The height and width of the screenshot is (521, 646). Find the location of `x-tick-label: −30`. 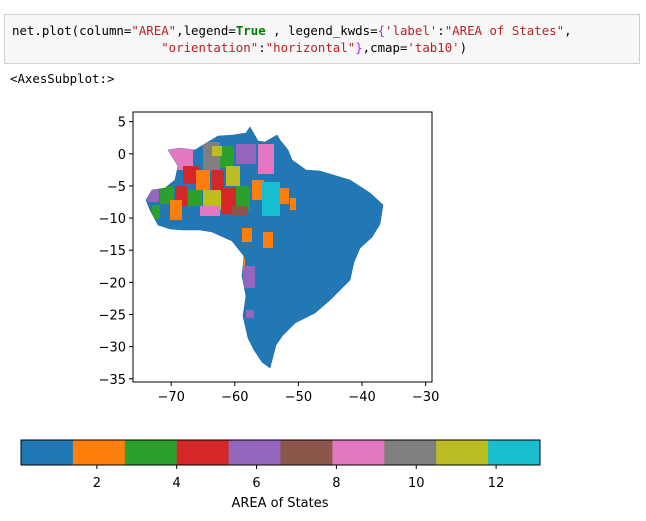

x-tick-label: −30 is located at coordinates (425, 397).